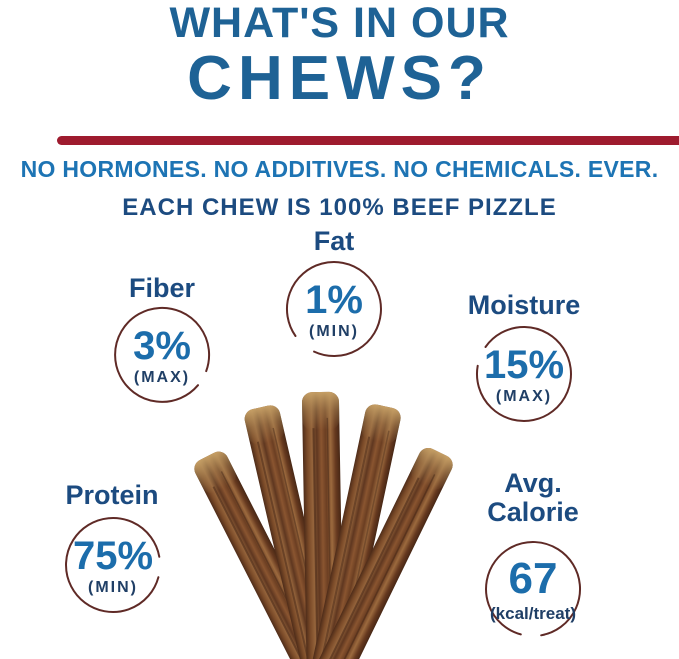  What do you see at coordinates (339, 207) in the screenshot?
I see `subtitle-beef-pizzle: EACH CHEW IS 100% BEEF PIZZLE` at bounding box center [339, 207].